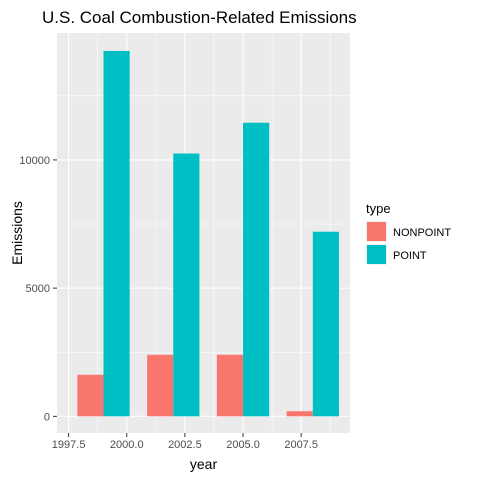 The image size is (480, 480). I want to click on legend-label-point: POINT, so click(410, 256).